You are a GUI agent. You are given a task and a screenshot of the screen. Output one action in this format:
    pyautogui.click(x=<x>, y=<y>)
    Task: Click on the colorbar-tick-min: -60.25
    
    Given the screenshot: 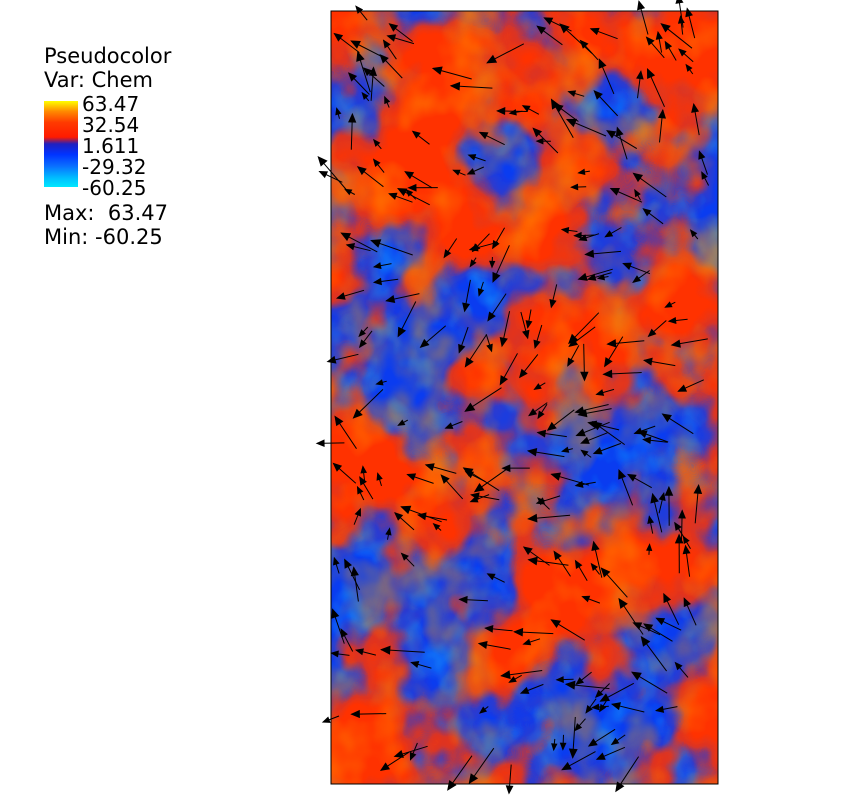 What is the action you would take?
    pyautogui.click(x=114, y=188)
    